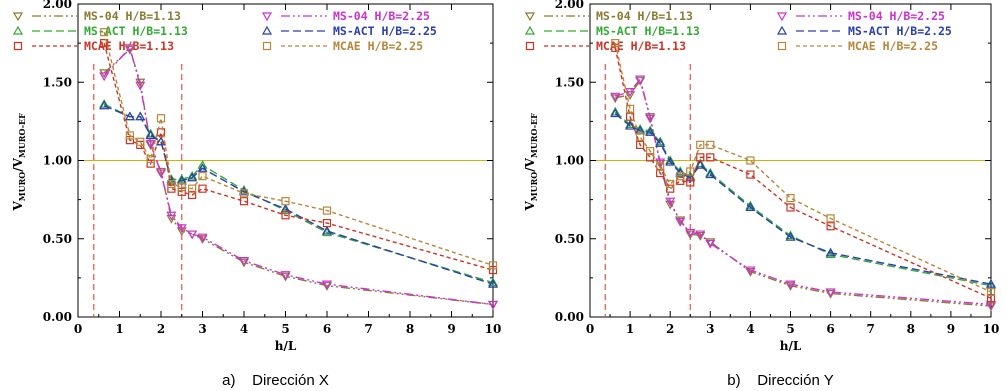  What do you see at coordinates (493, 329) in the screenshot?
I see `x-tick-label: 10` at bounding box center [493, 329].